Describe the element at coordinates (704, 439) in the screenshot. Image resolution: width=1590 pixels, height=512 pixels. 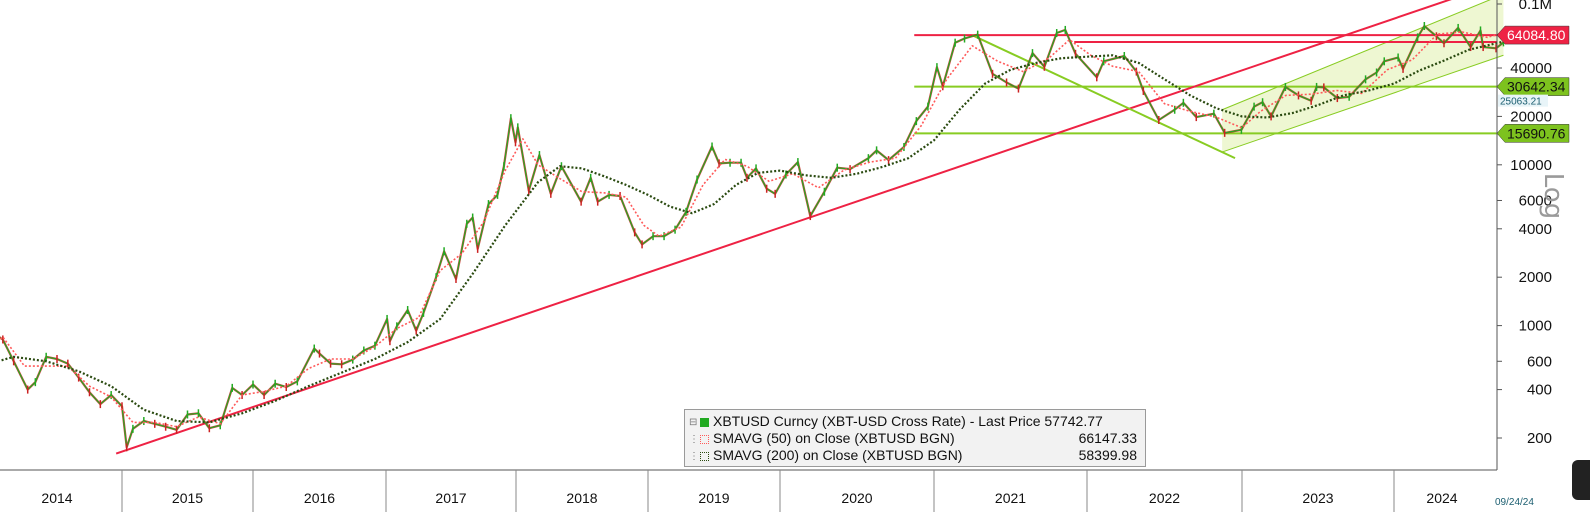
I see `legend-swatch-sma50` at that location.